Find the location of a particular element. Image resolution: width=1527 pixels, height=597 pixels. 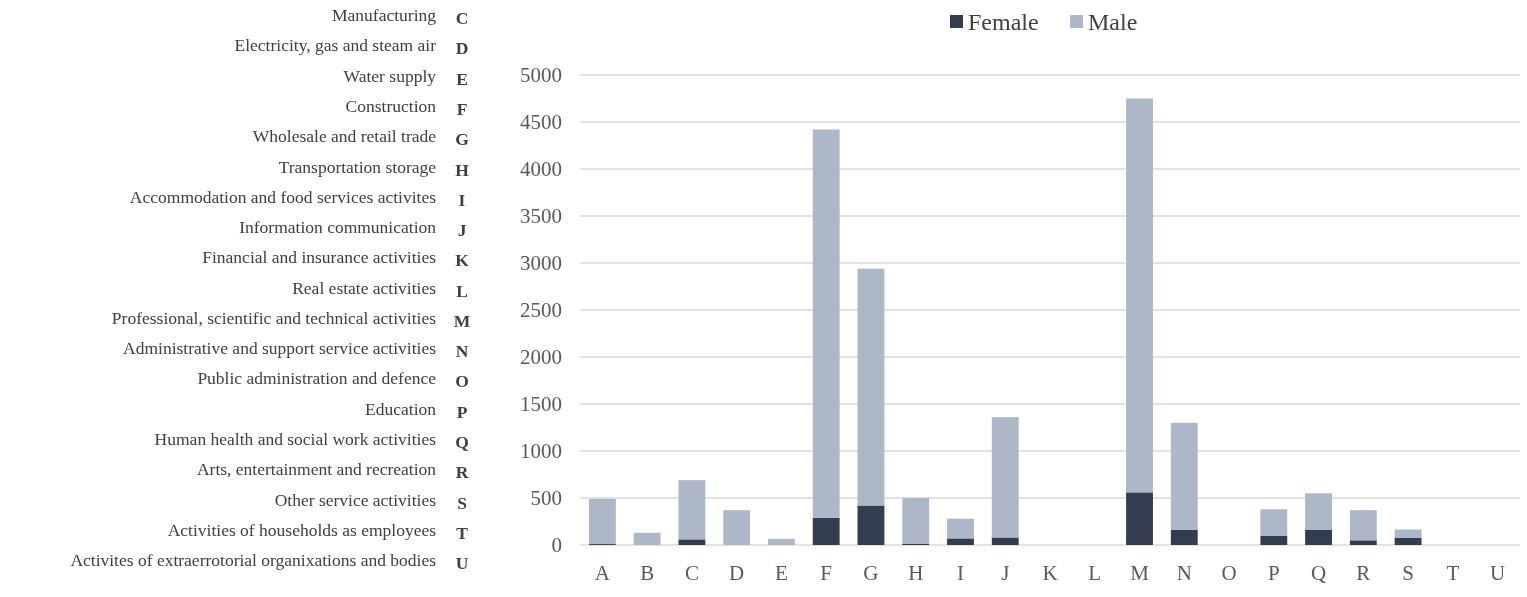

y-tick-label: 1500 is located at coordinates (541, 404).